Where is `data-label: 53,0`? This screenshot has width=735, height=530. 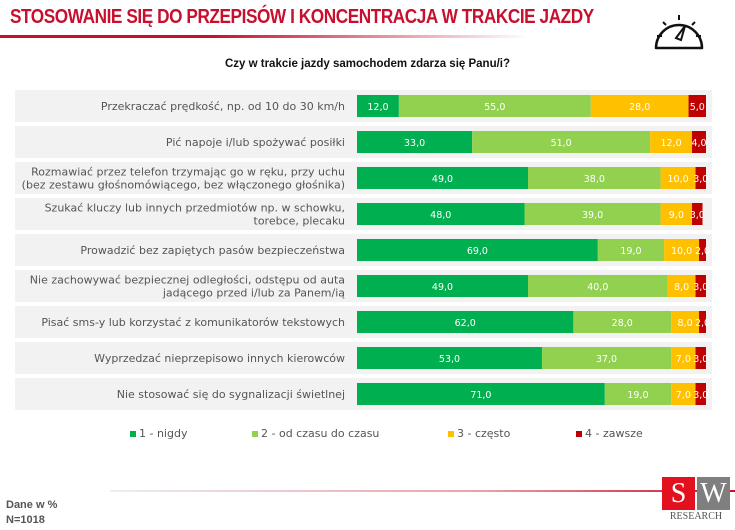
data-label: 53,0 is located at coordinates (449, 359).